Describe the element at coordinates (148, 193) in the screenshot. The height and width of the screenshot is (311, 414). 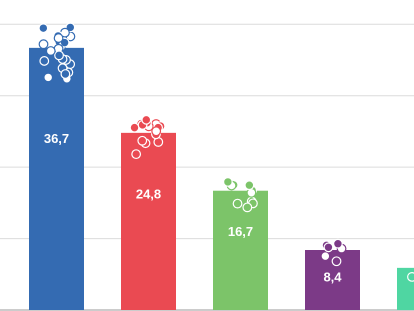
I see `value-label: 24,8` at that location.